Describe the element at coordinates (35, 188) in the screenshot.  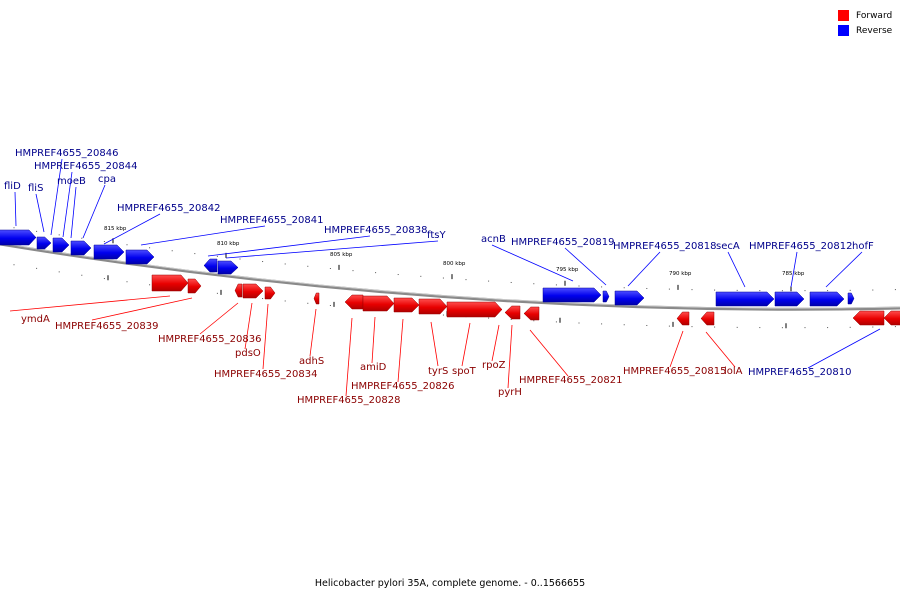
I see `gene-label: fliS` at that location.